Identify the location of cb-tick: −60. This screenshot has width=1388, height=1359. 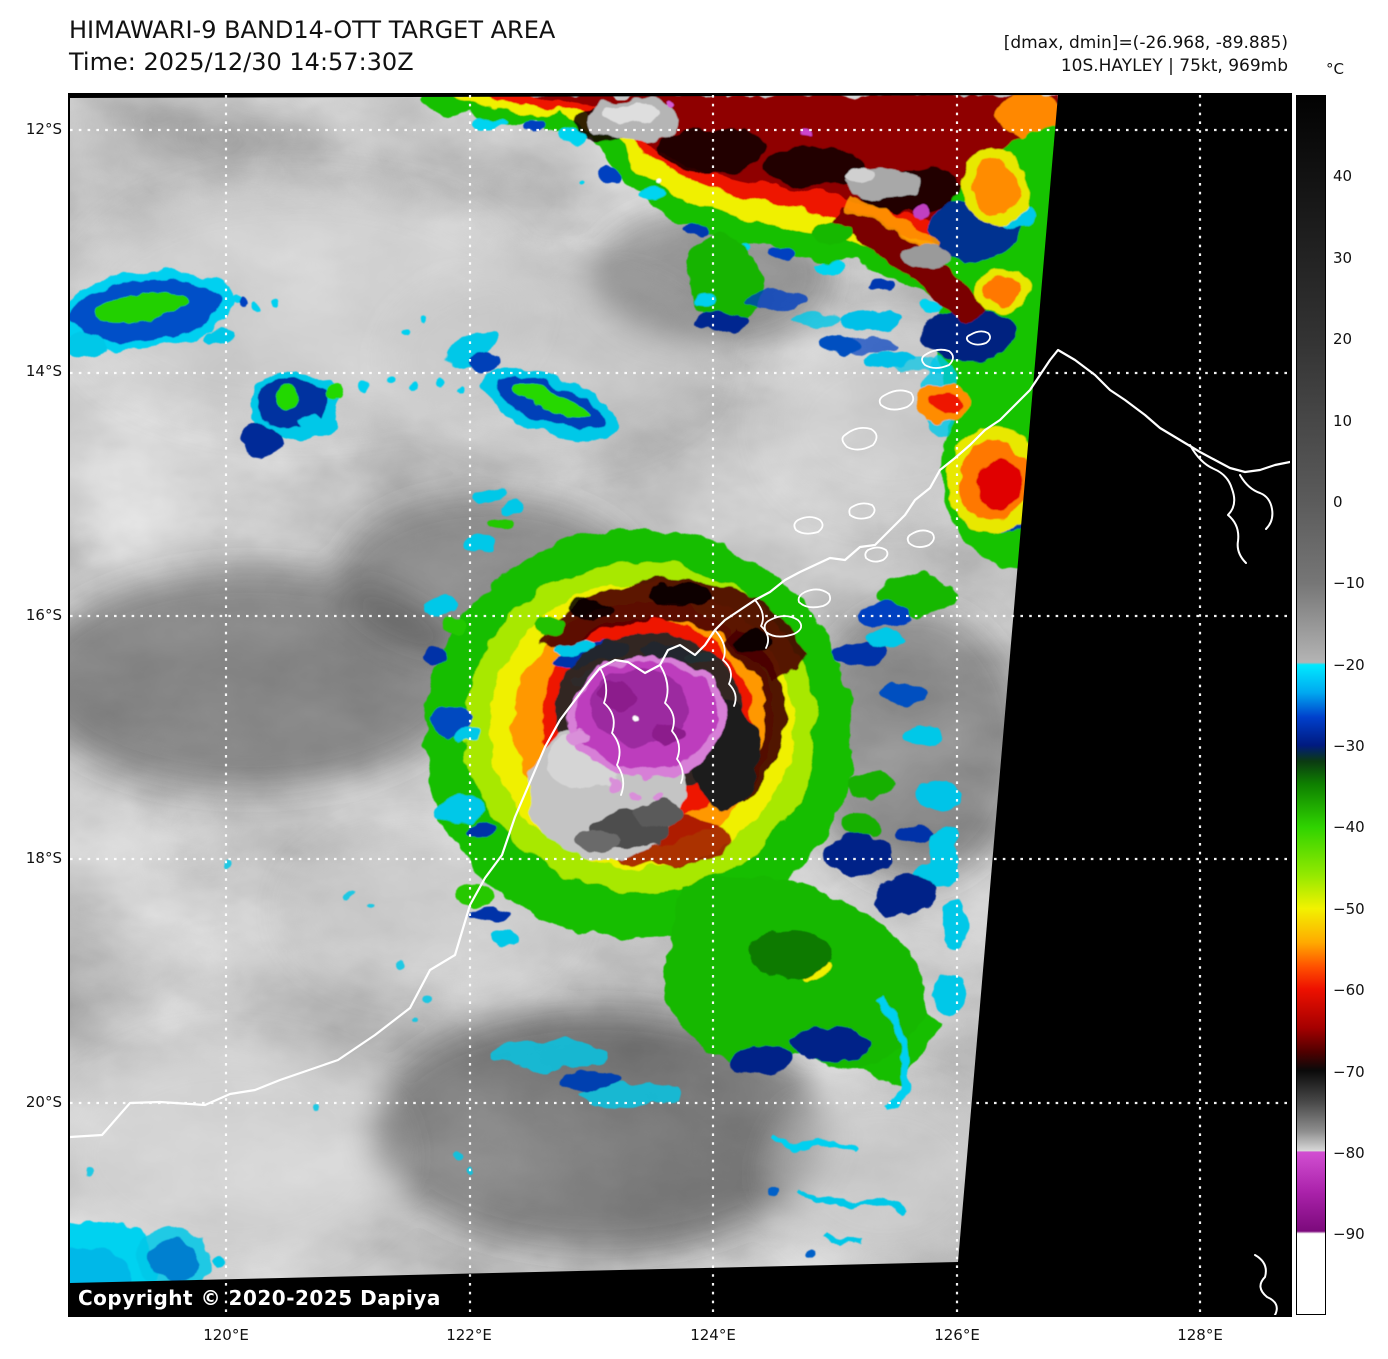
(1349, 990).